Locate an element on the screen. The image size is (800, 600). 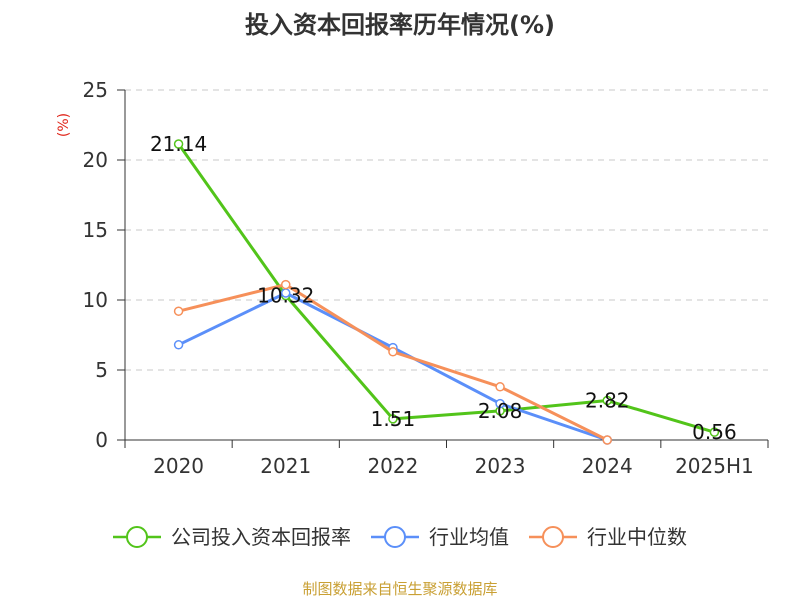
data-label: 0.56 is located at coordinates (714, 432).